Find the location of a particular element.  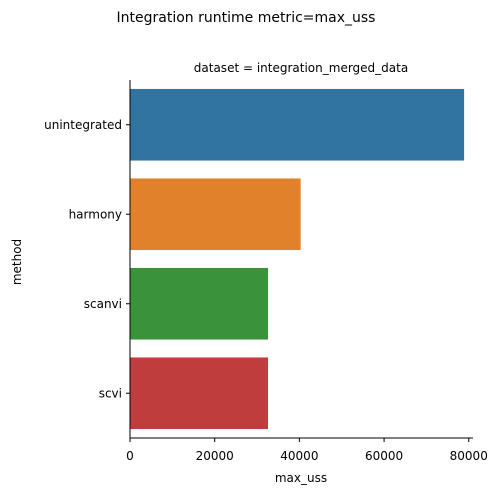

y-axis-label: method is located at coordinates (17, 262).